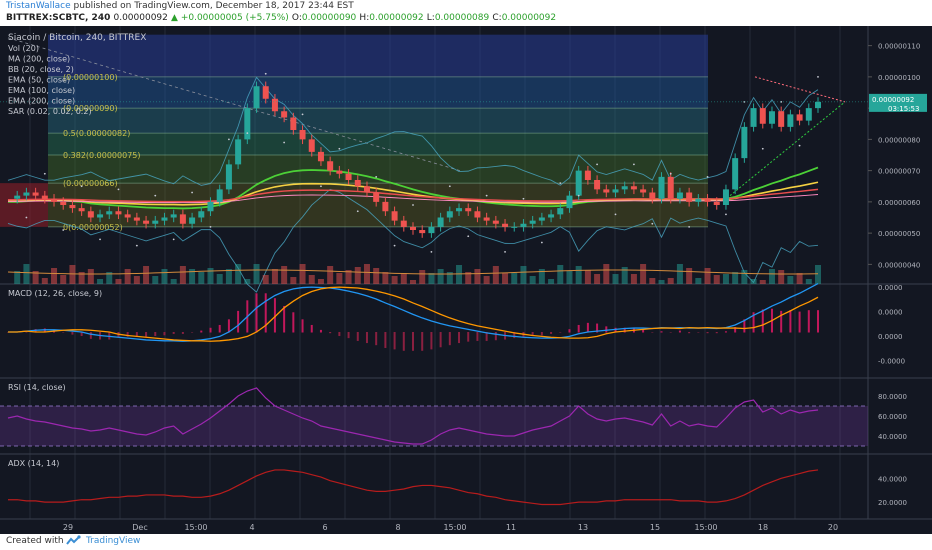 The height and width of the screenshot is (550, 932). I want to click on open-label: O:, so click(296, 18).